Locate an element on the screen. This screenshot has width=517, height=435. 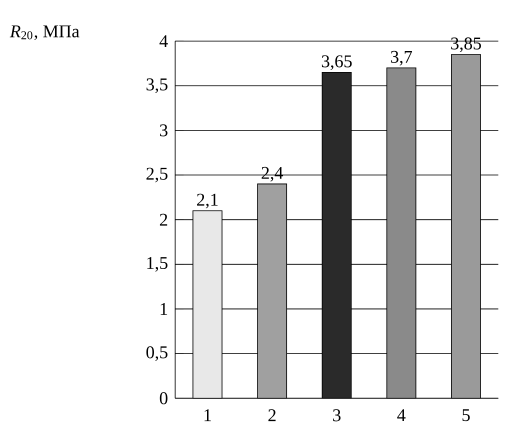
data-label: 3,65 is located at coordinates (337, 62).